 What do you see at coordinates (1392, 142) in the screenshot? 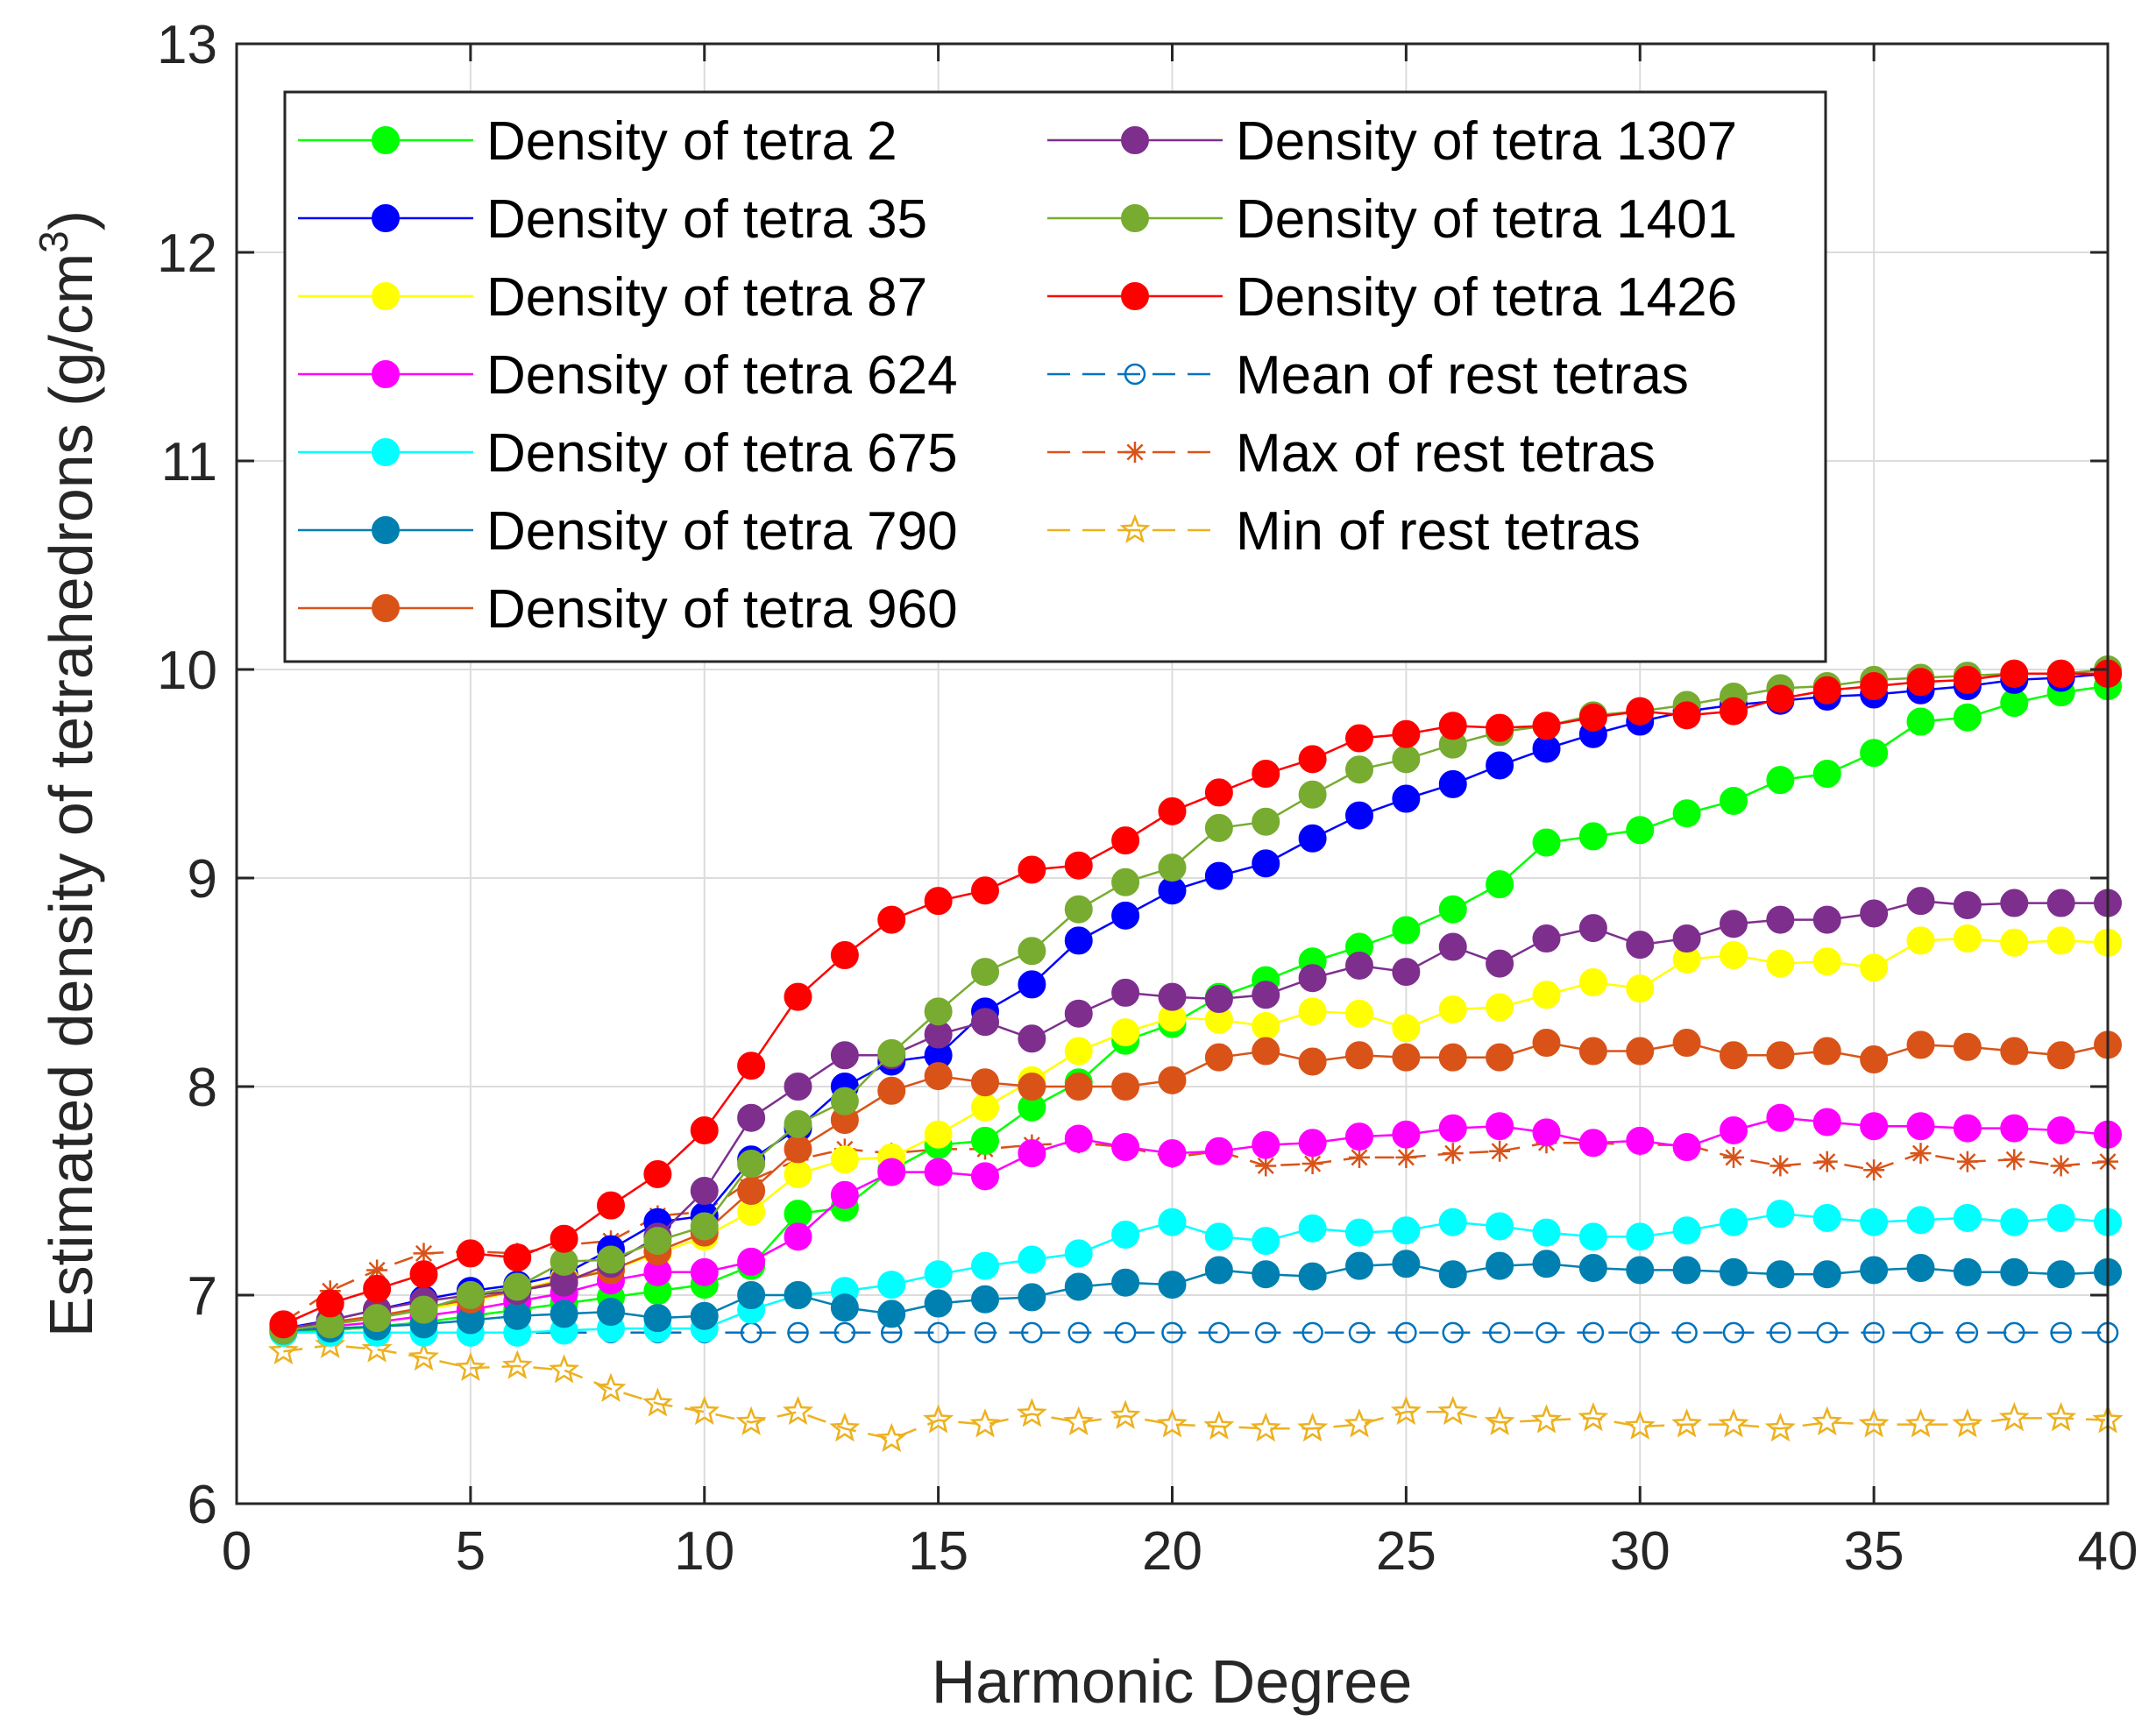
I see `legend-entry: Density of tetra 1307` at bounding box center [1392, 142].